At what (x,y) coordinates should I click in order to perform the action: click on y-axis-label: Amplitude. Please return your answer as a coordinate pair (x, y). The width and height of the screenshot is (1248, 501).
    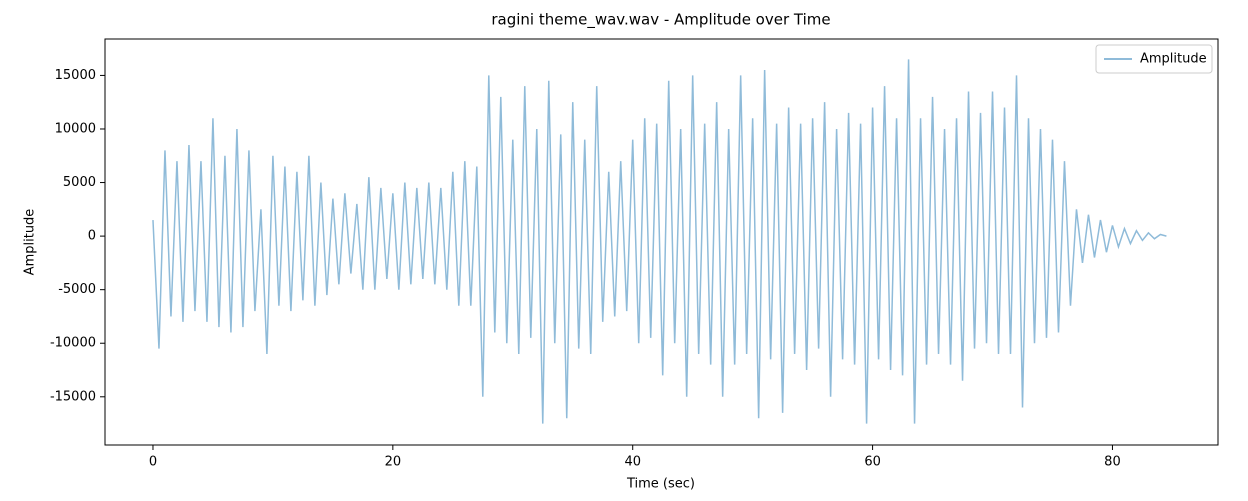
    Looking at the image, I should click on (30, 242).